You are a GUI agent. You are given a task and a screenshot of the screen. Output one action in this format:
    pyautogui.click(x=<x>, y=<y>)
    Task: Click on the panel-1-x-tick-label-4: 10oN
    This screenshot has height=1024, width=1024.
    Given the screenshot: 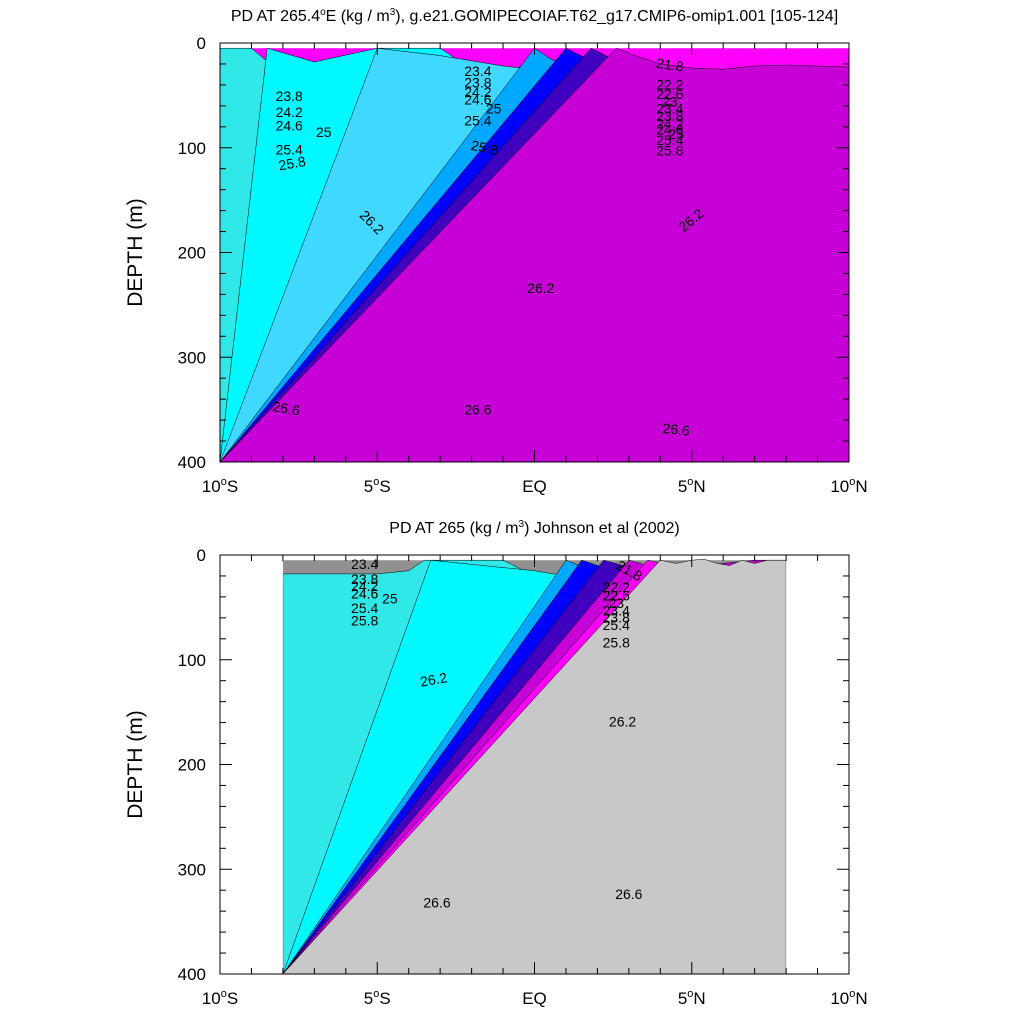 What is the action you would take?
    pyautogui.click(x=848, y=486)
    